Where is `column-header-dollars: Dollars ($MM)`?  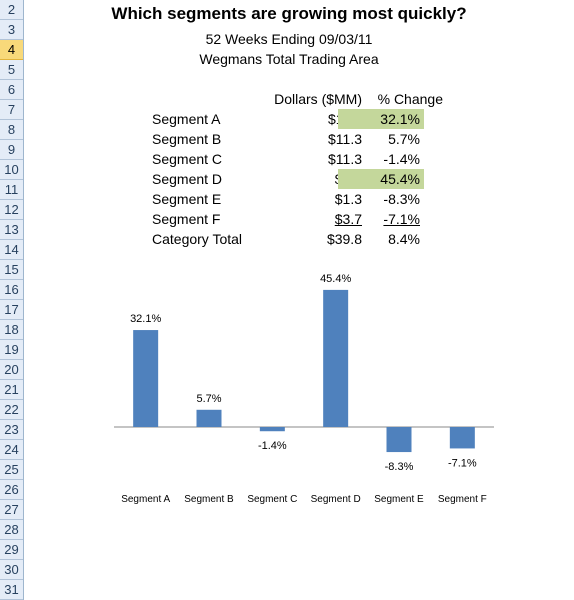
column-header-dollars: Dollars ($MM) is located at coordinates (318, 99).